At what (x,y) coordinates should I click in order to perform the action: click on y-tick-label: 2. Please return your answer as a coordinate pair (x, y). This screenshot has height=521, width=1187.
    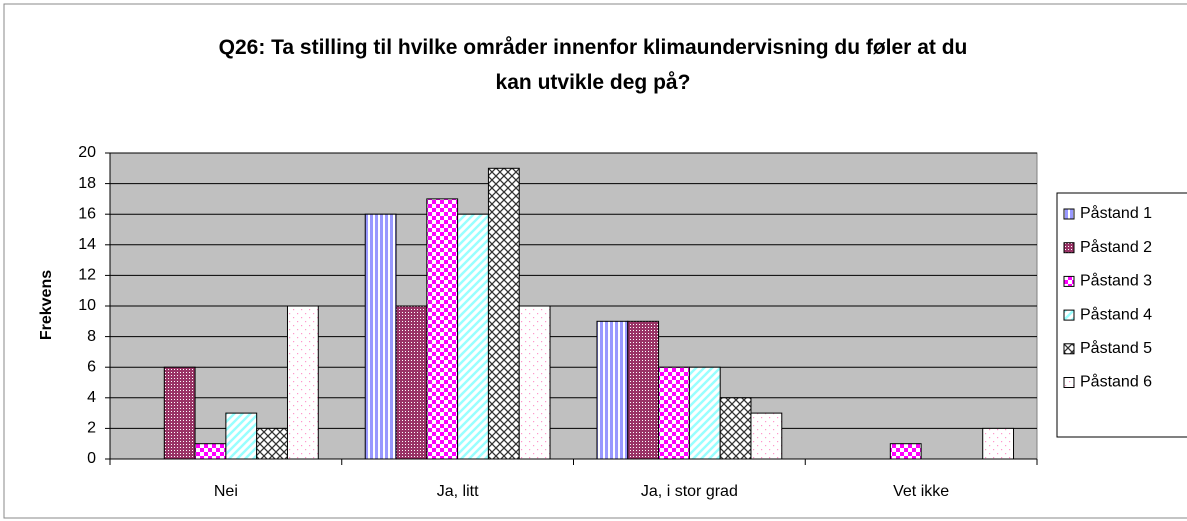
    Looking at the image, I should click on (91, 428).